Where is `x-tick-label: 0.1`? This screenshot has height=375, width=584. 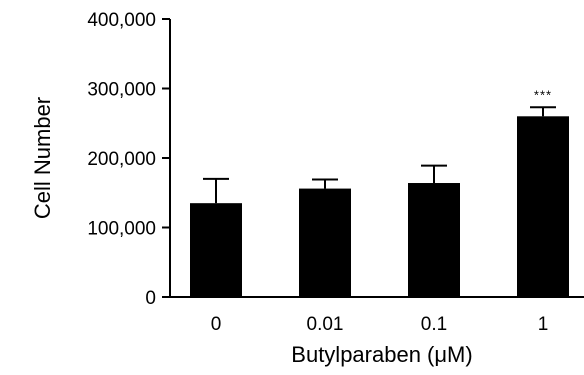 x-tick-label: 0.1 is located at coordinates (434, 324).